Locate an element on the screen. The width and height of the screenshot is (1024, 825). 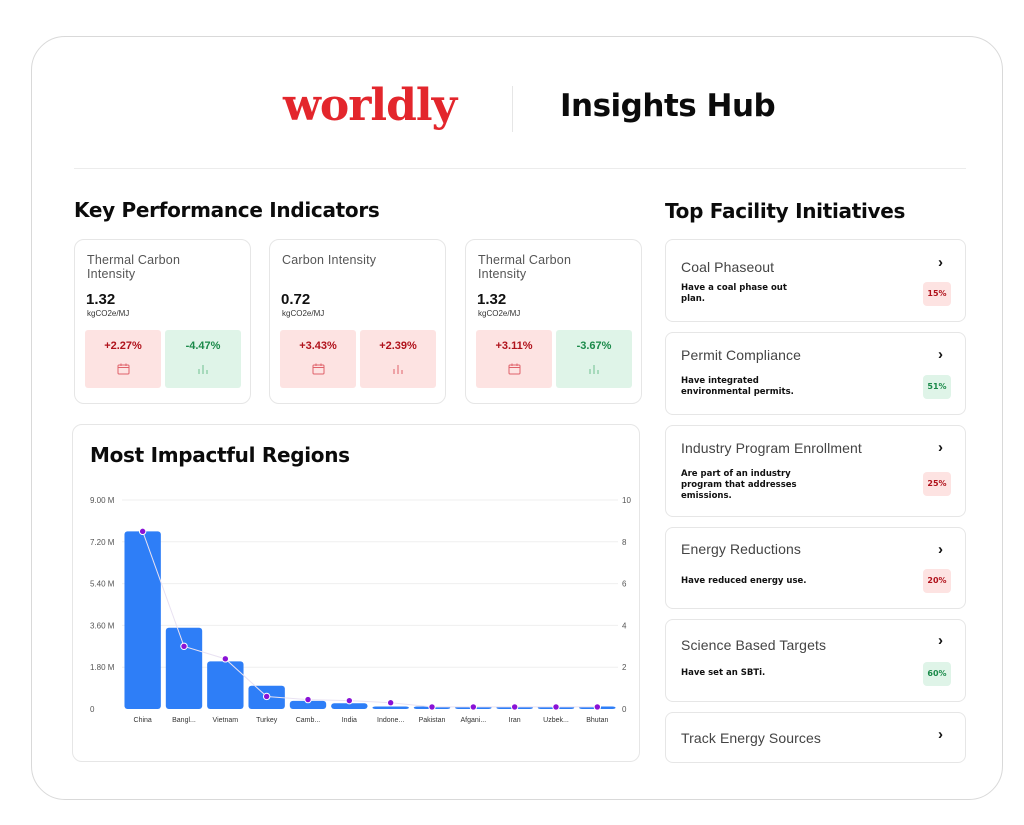
kpi-period-change: +2.27% is located at coordinates (123, 359).